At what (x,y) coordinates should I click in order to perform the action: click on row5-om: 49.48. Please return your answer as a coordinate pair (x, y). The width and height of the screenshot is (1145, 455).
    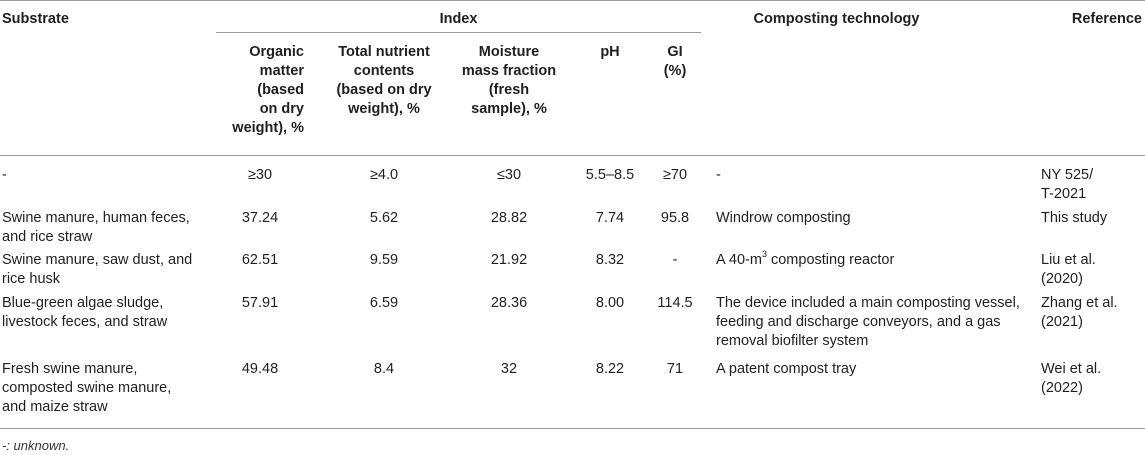
    Looking at the image, I should click on (260, 369).